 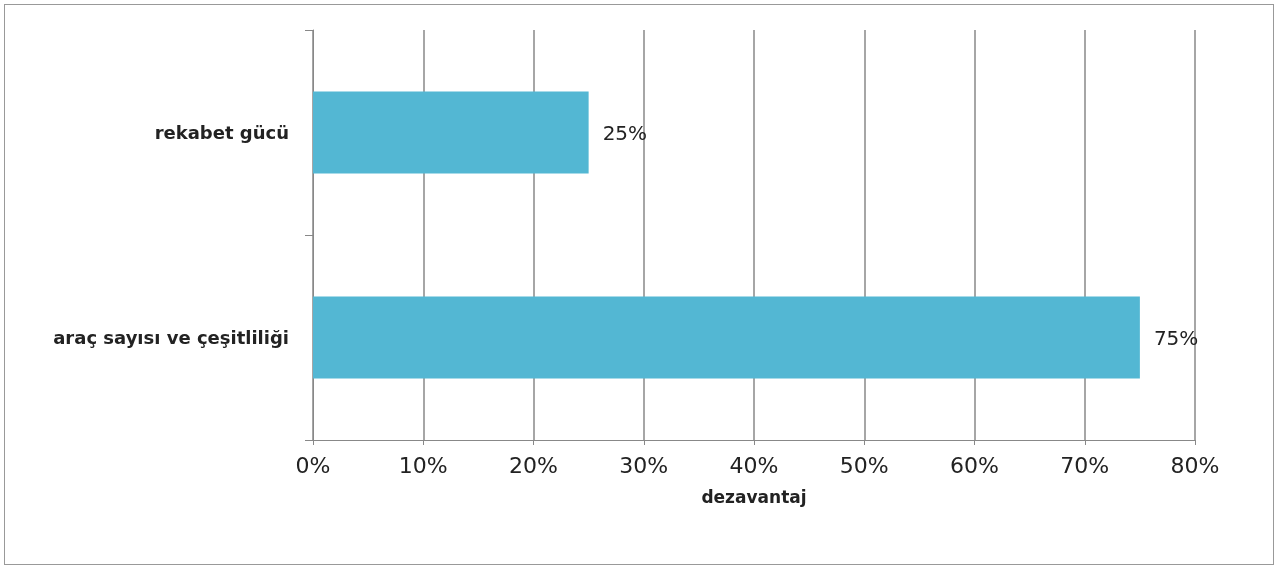 What do you see at coordinates (864, 465) in the screenshot?
I see `x-tick-label: 50%` at bounding box center [864, 465].